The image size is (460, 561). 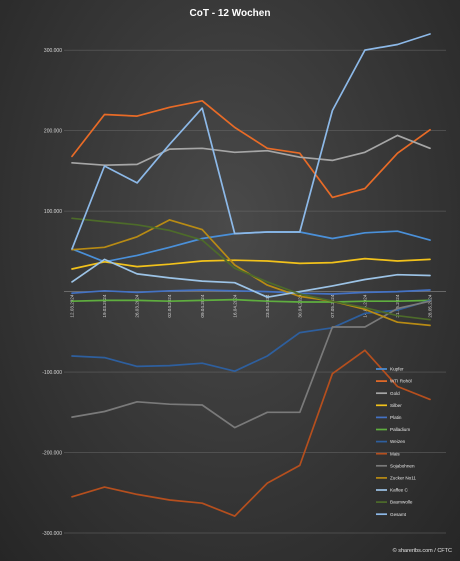 What do you see at coordinates (53, 212) in the screenshot?
I see `y-tick-label: 100.000` at bounding box center [53, 212].